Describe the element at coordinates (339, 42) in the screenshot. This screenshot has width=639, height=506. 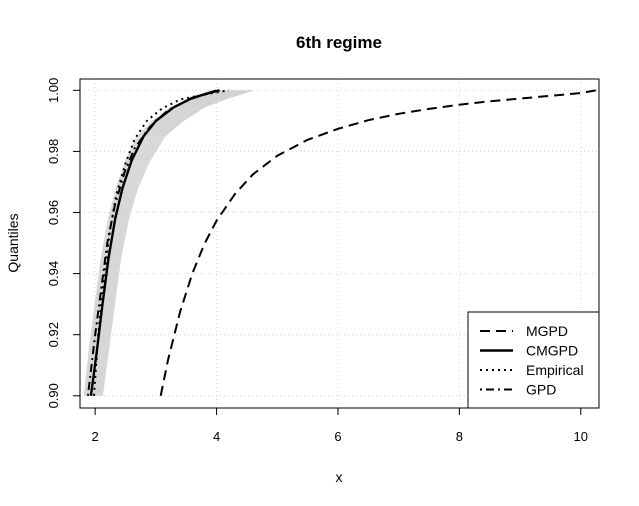
I see `chart-title: 6th regime` at that location.